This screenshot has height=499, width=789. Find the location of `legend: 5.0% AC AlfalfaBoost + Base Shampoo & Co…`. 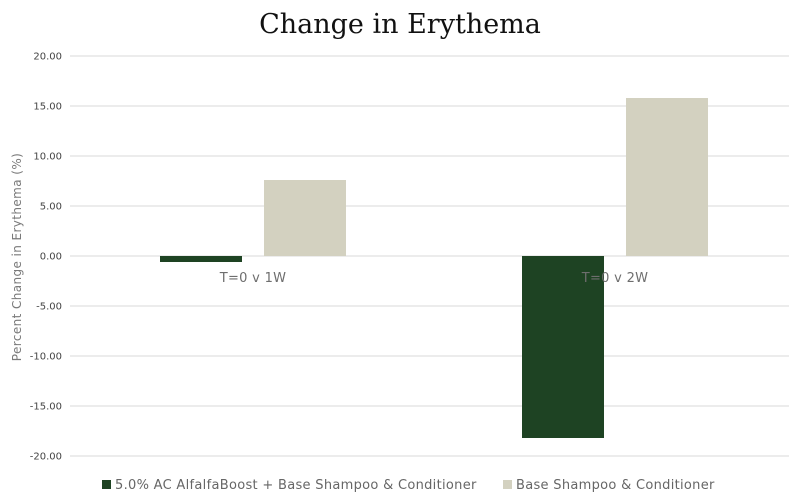

legend: 5.0% AC AlfalfaBoost + Base Shampoo & Co… is located at coordinates (408, 485).